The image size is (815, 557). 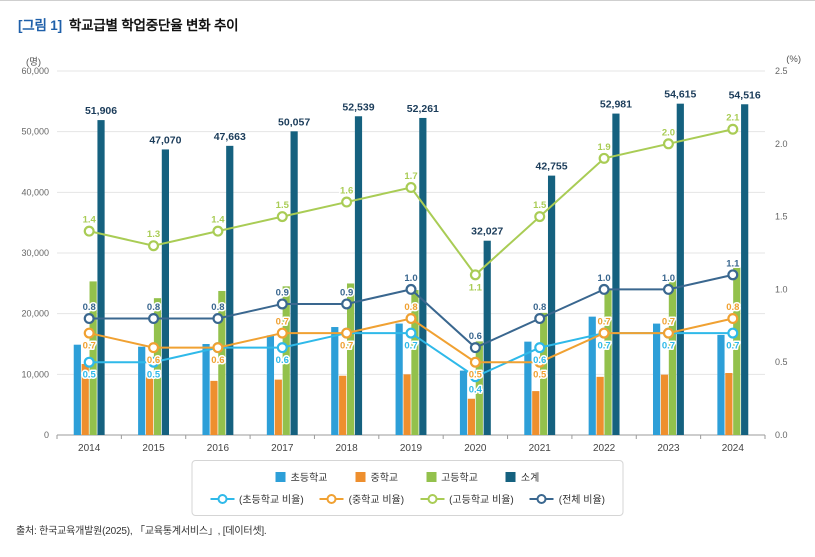 I want to click on svg-text: 2020, so click(x=475, y=448).